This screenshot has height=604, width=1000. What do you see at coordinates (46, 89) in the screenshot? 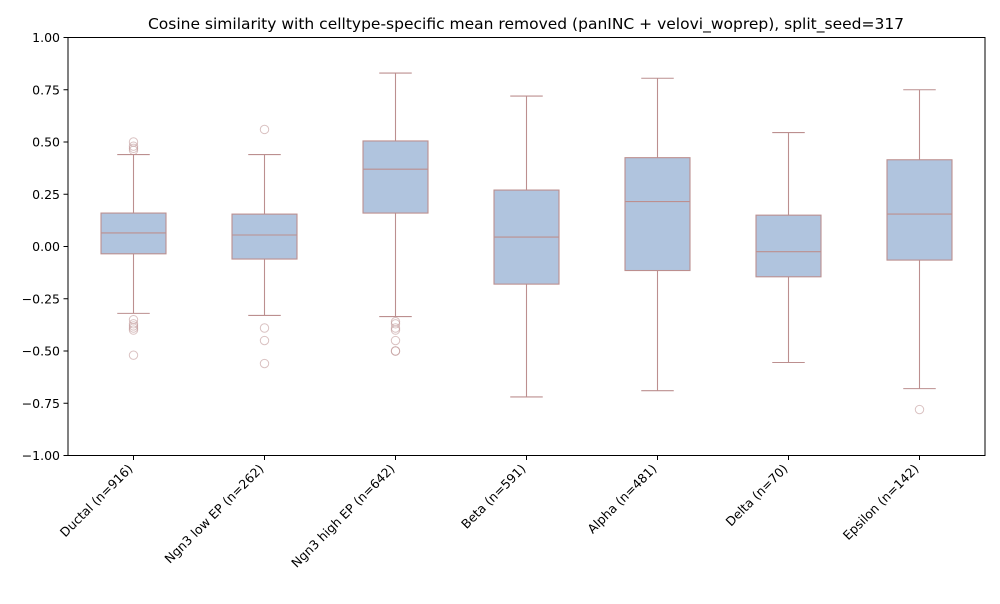
I see `y-tick-label: 0.75` at bounding box center [46, 89].